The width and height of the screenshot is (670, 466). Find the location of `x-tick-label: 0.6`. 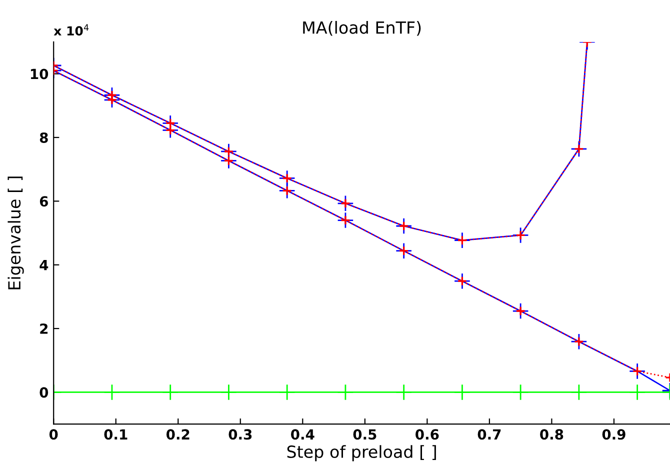

x-tick-label: 0.6 is located at coordinates (427, 434).